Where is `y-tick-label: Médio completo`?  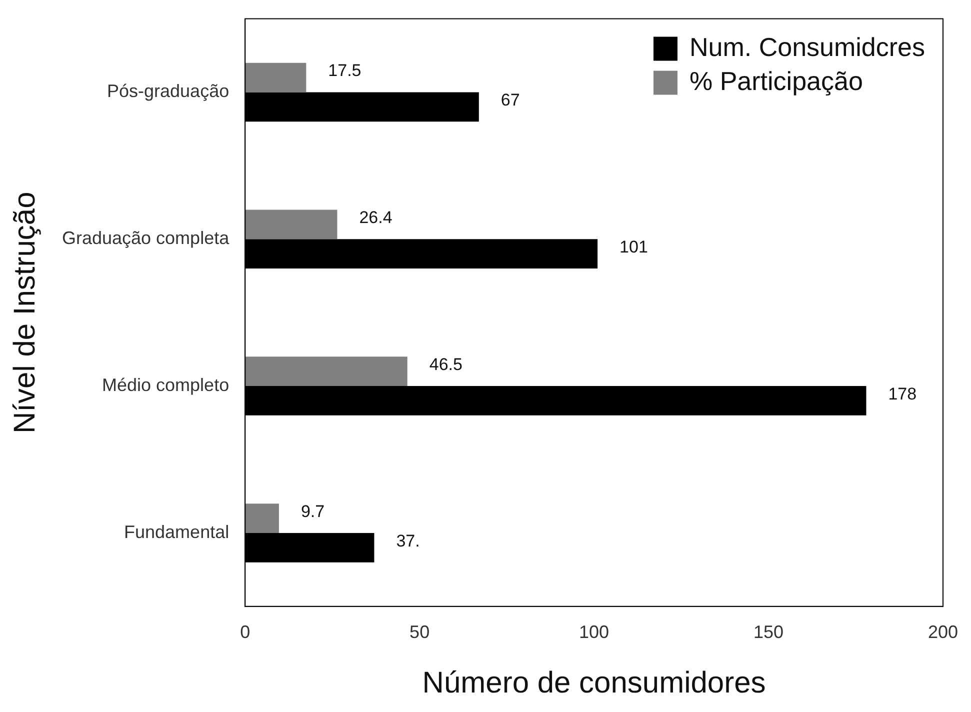
y-tick-label: Médio completo is located at coordinates (166, 385).